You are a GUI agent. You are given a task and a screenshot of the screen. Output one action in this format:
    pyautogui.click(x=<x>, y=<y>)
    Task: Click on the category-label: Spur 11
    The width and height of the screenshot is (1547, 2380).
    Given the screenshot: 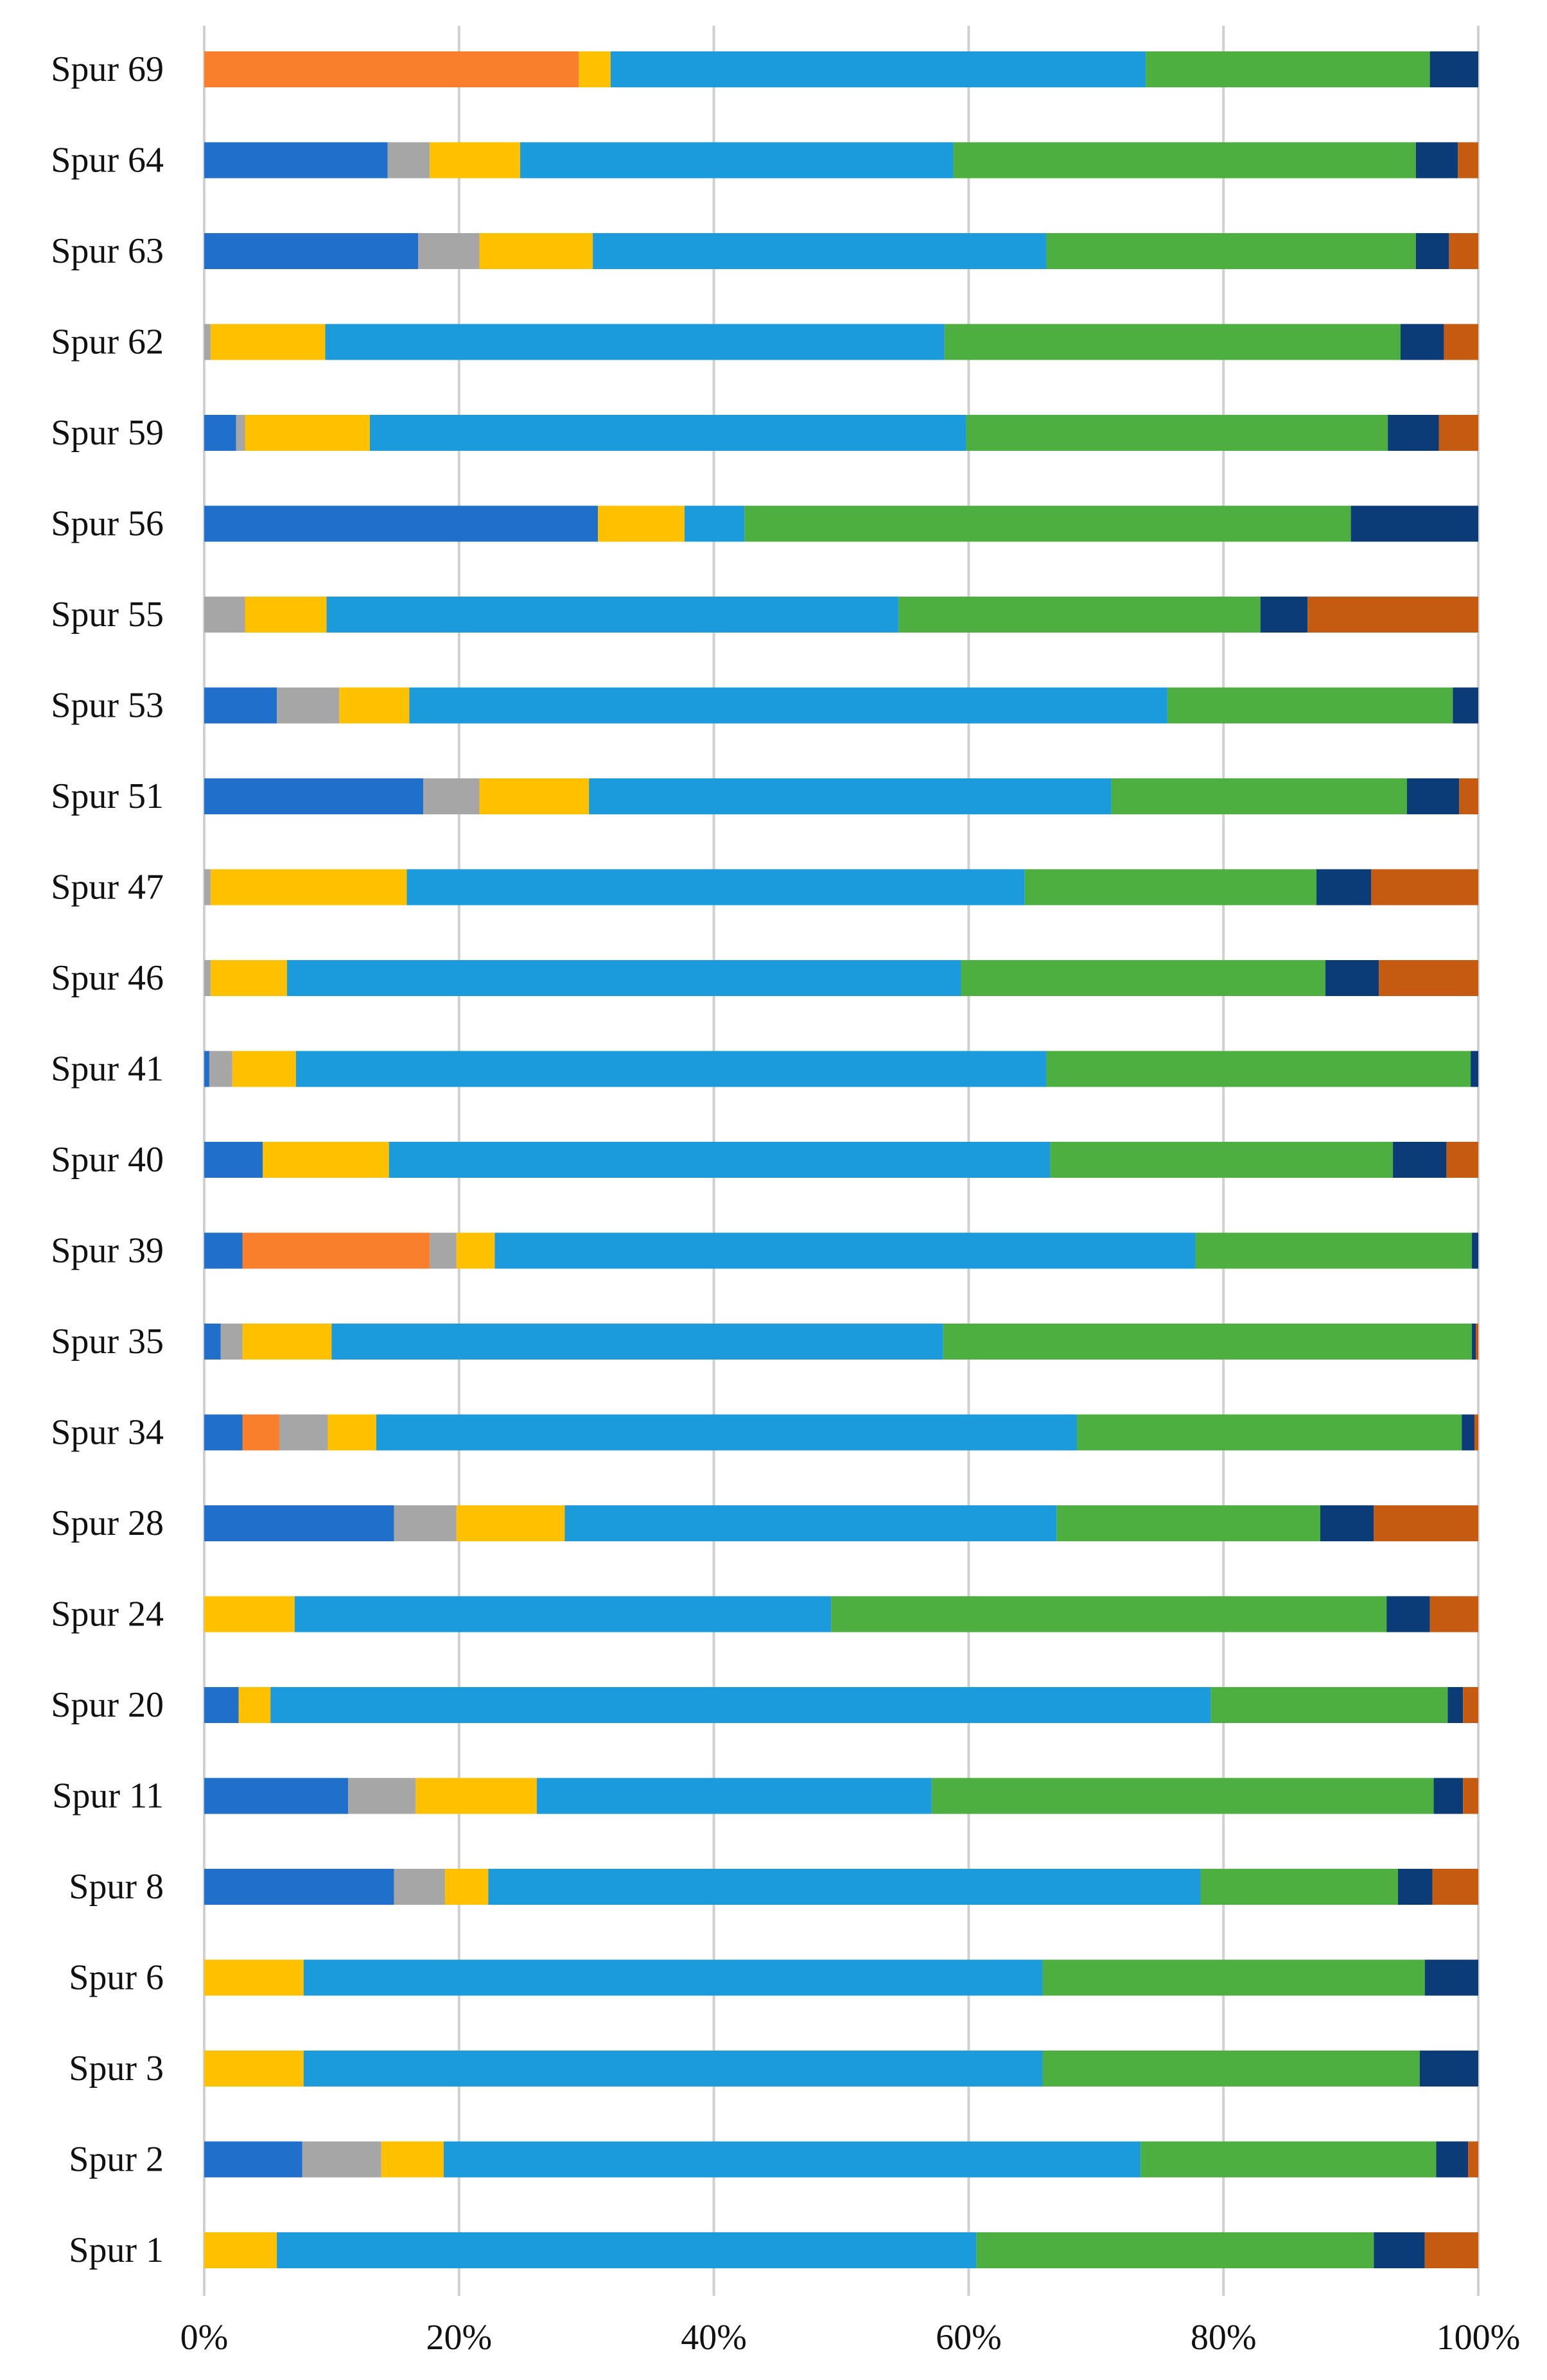 What is the action you would take?
    pyautogui.click(x=108, y=1796)
    